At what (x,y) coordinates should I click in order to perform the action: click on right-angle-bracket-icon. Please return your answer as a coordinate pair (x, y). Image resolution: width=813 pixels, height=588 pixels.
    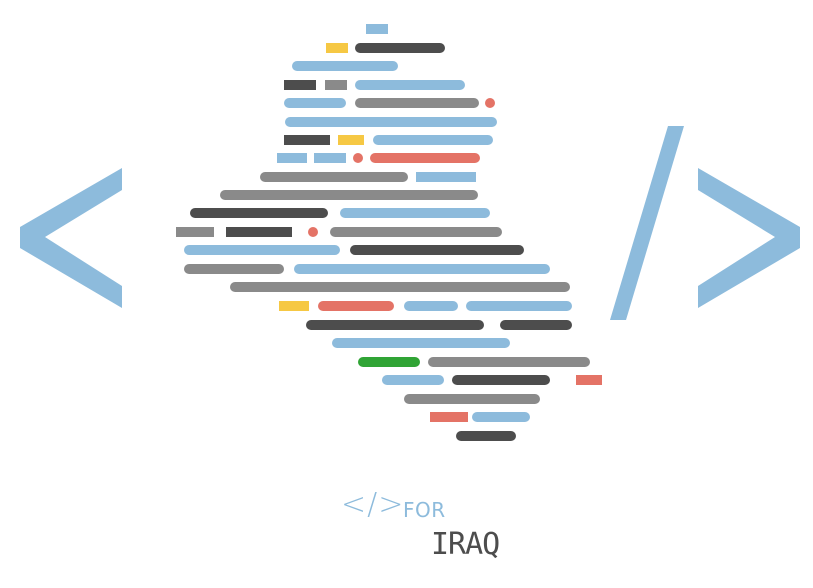
    Looking at the image, I should click on (749, 238).